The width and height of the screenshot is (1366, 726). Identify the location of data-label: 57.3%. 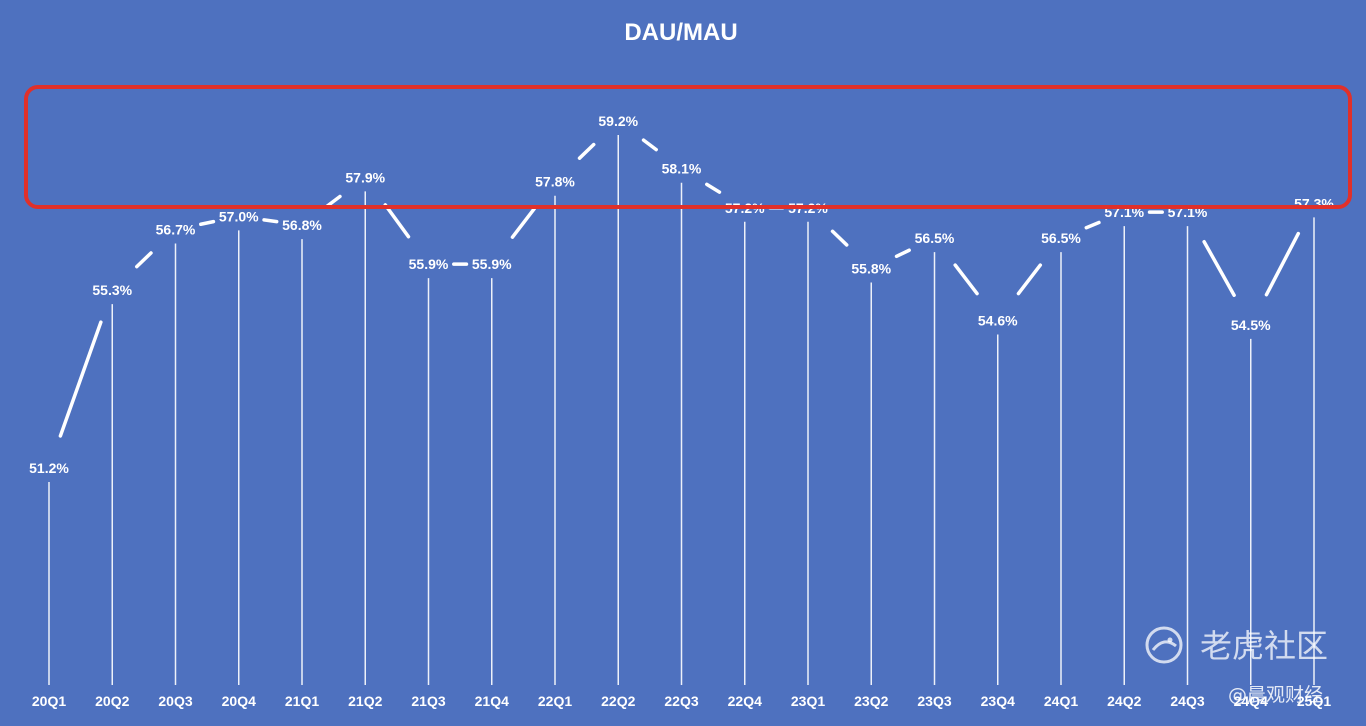
(1314, 203).